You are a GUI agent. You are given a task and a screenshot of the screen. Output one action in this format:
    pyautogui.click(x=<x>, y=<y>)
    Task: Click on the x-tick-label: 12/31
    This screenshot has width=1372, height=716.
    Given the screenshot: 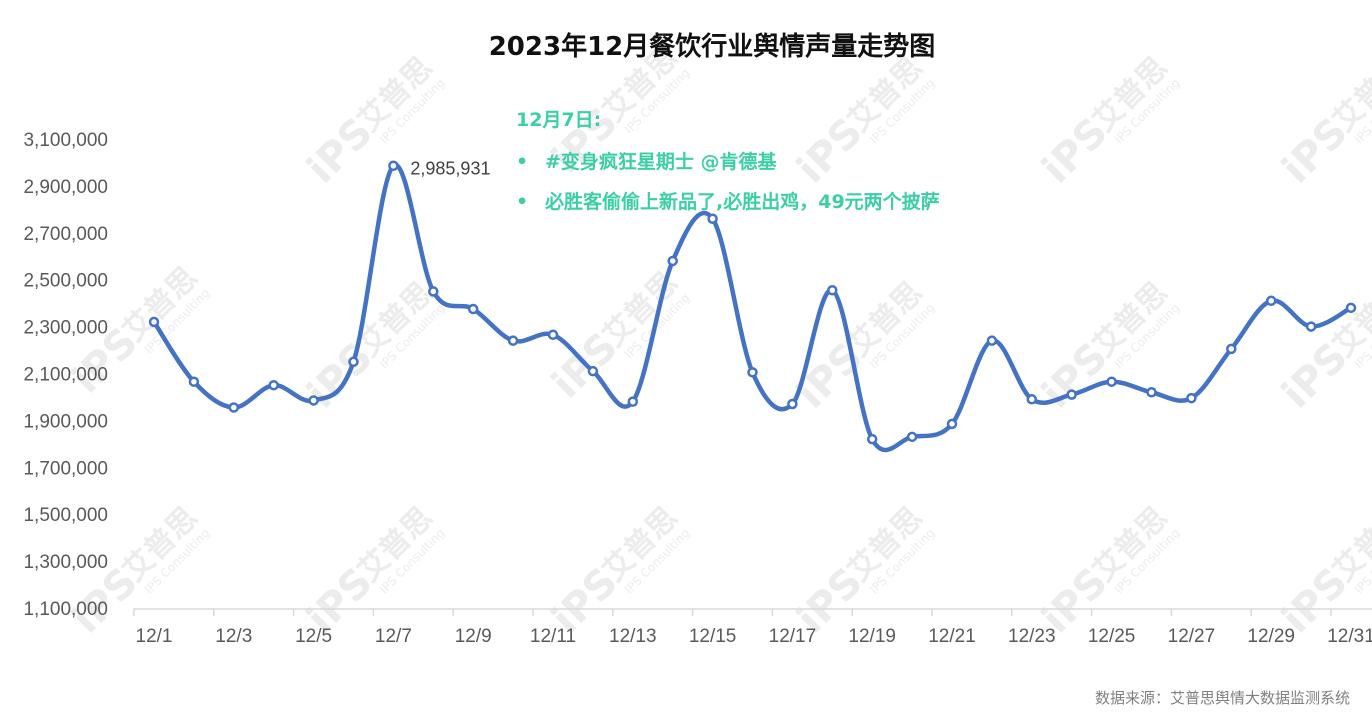 What is the action you would take?
    pyautogui.click(x=1349, y=636)
    